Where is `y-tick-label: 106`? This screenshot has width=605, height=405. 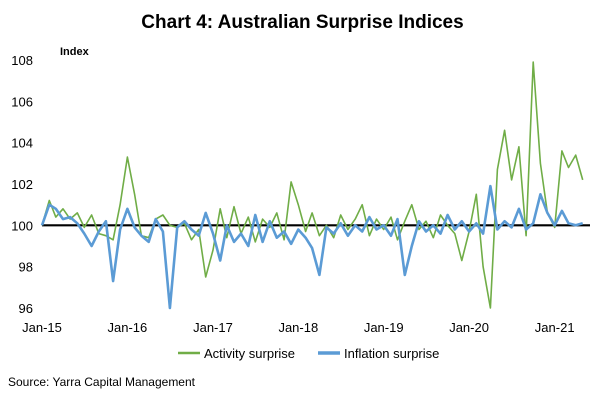
y-tick-label: 106 is located at coordinates (22, 101).